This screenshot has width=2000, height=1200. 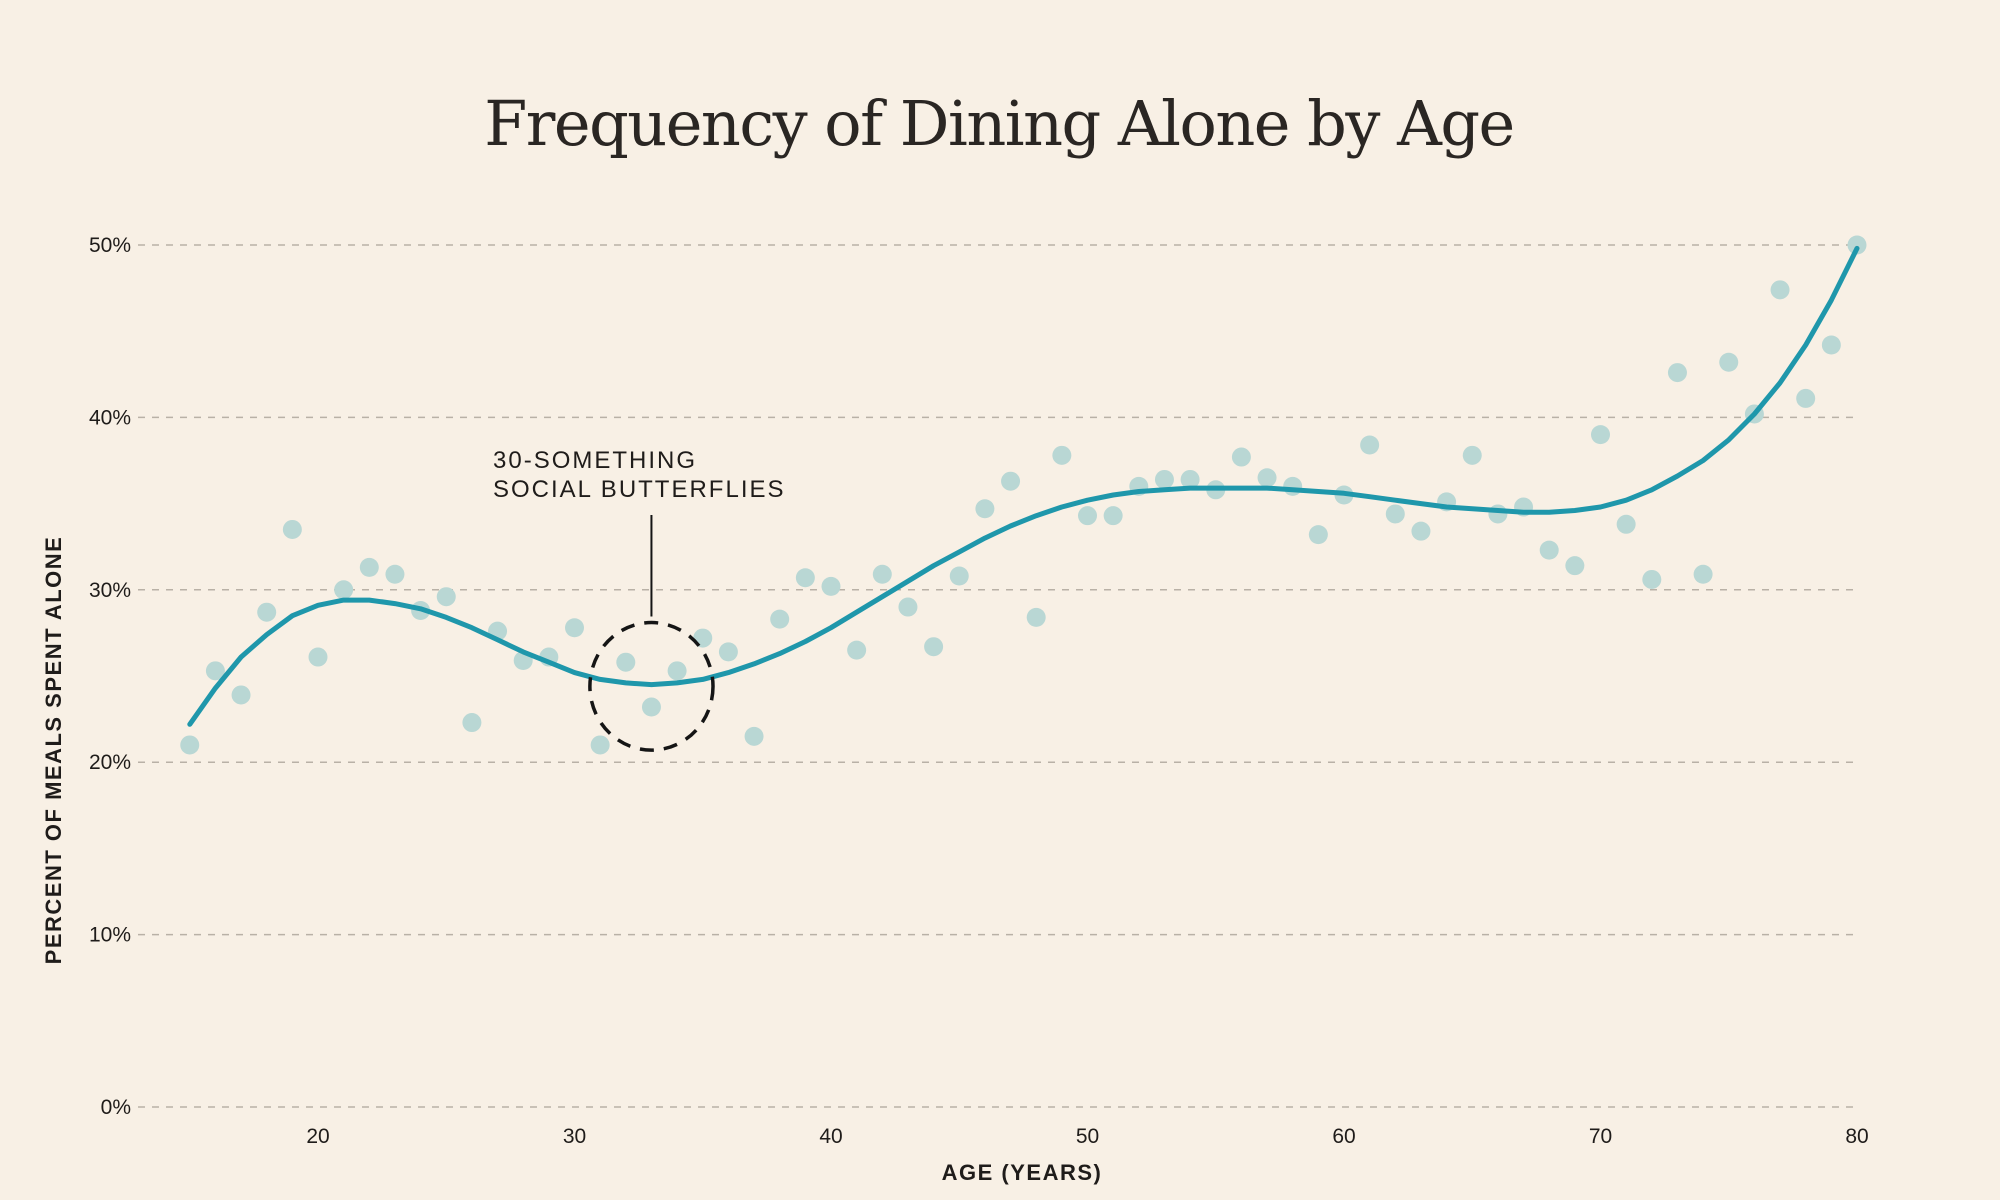 I want to click on y-tick-label: 30%, so click(x=110, y=590).